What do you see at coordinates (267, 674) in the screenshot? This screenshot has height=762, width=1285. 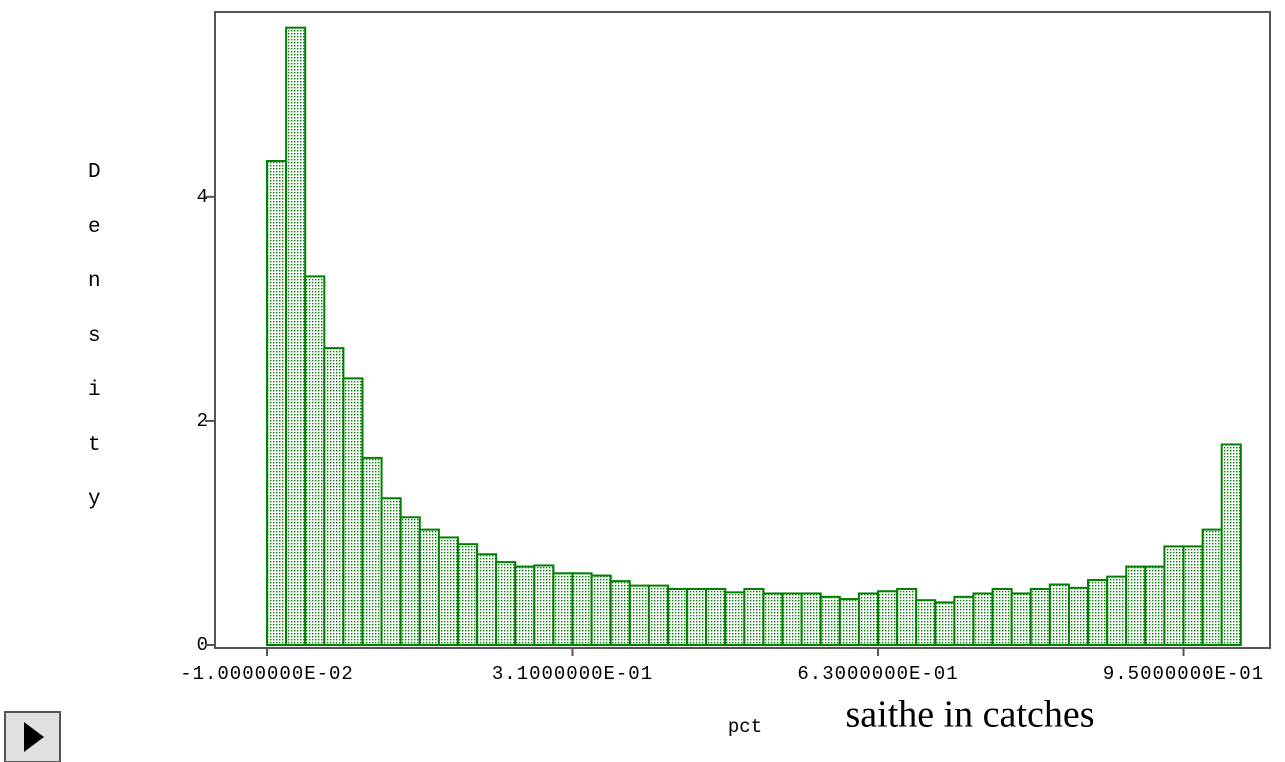 I see `x-tick-label: -1.0000000E-02` at bounding box center [267, 674].